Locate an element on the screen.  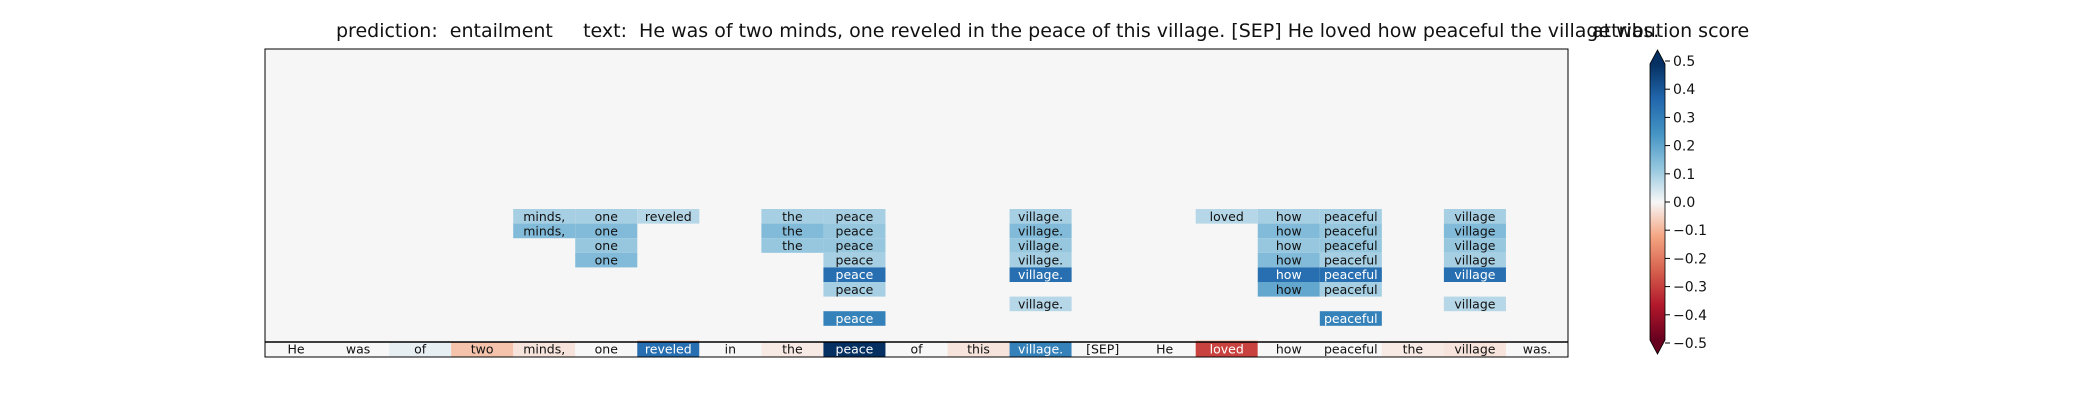
token-label: was. is located at coordinates (1537, 349).